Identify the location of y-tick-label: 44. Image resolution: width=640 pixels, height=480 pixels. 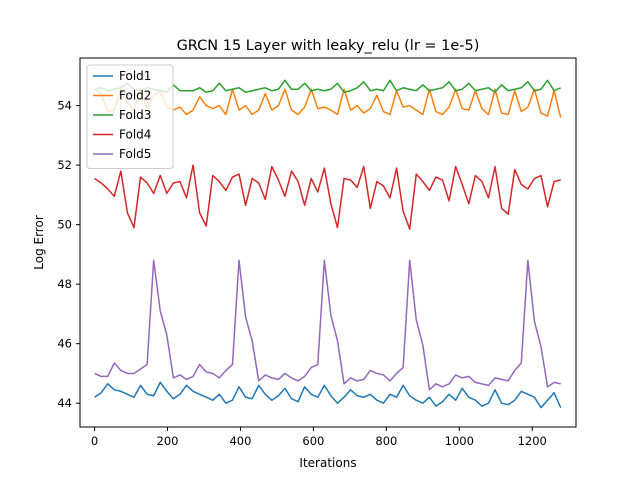
(64, 403).